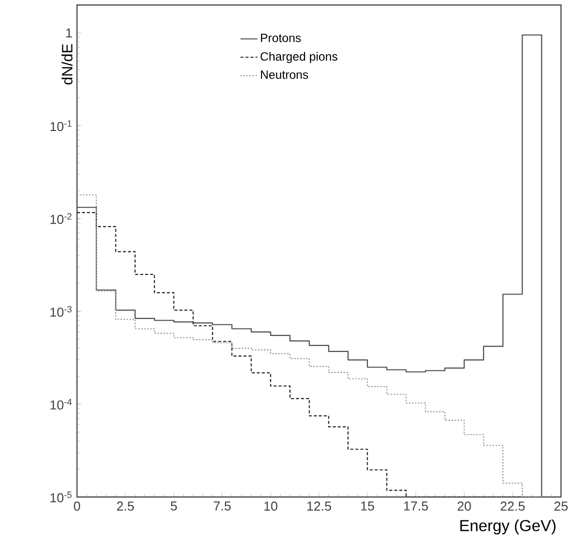 Image resolution: width=574 pixels, height=544 pixels. Describe the element at coordinates (61, 404) in the screenshot. I see `y-tick-label: 10$^{-4}$` at that location.